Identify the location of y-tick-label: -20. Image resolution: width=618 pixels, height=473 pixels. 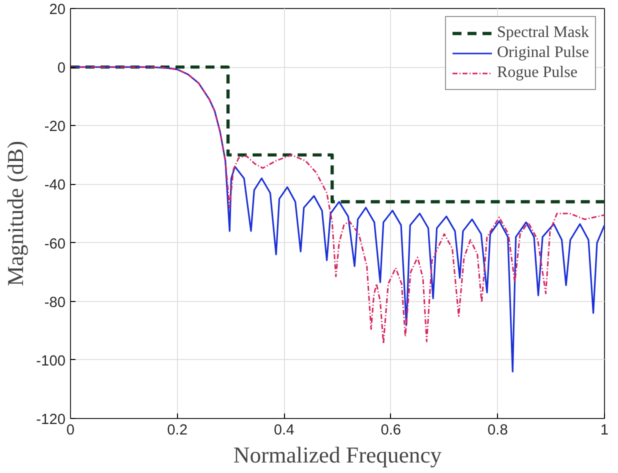
(55, 127).